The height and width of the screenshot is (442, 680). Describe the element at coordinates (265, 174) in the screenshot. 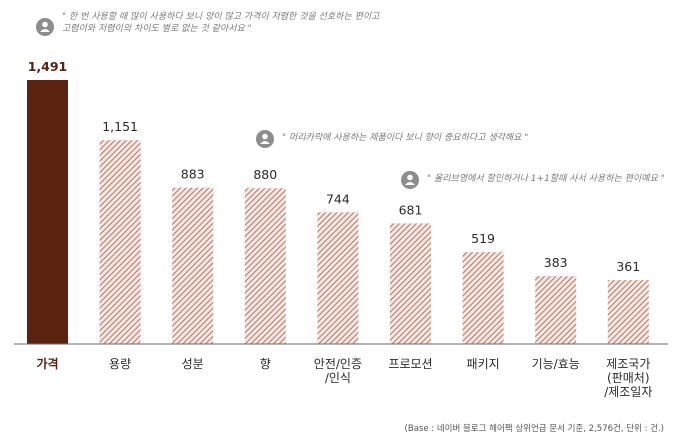

I see `value-label: 880` at that location.